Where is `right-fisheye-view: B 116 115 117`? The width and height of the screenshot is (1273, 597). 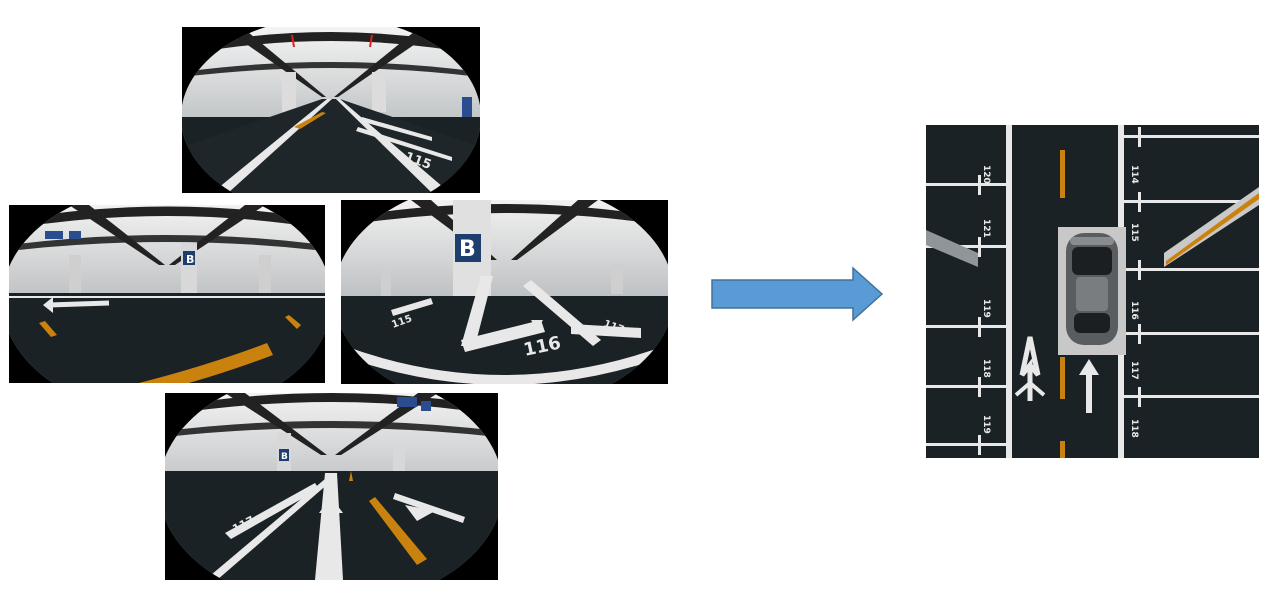
right-fisheye-view: B 116 115 117 is located at coordinates (504, 292).